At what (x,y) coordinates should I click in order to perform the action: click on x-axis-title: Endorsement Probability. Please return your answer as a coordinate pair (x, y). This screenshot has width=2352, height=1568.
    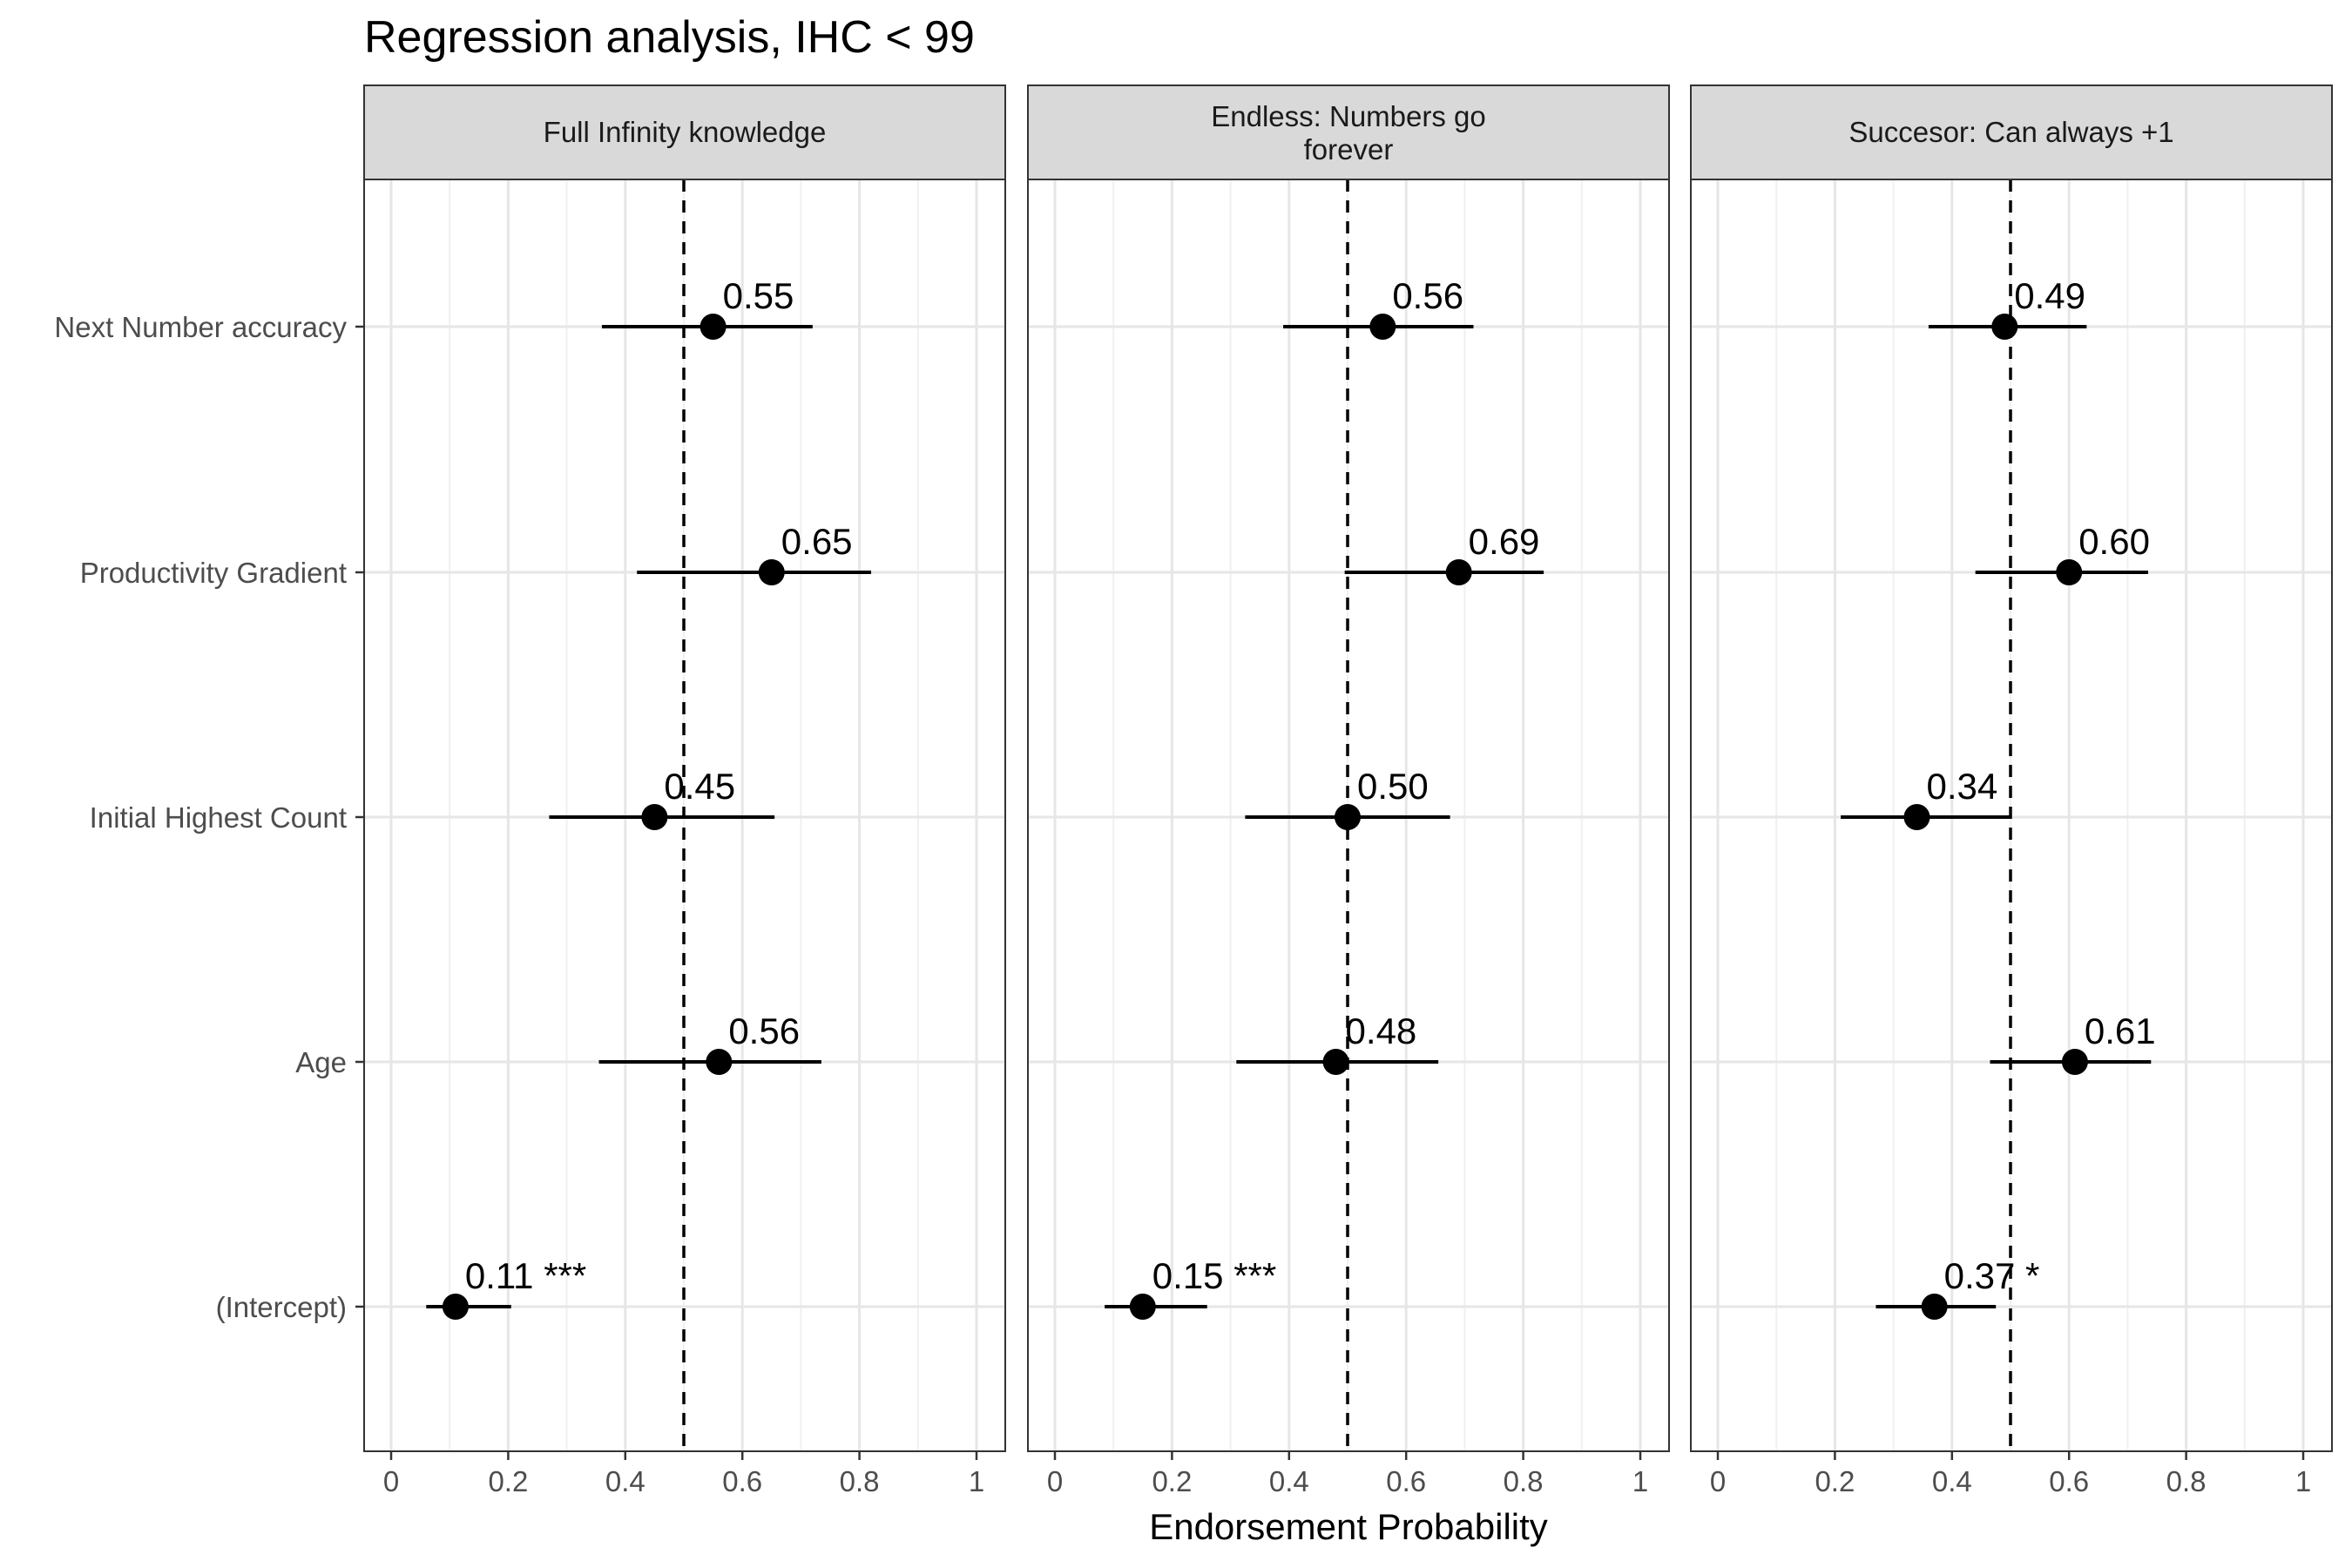
    Looking at the image, I should click on (1349, 1526).